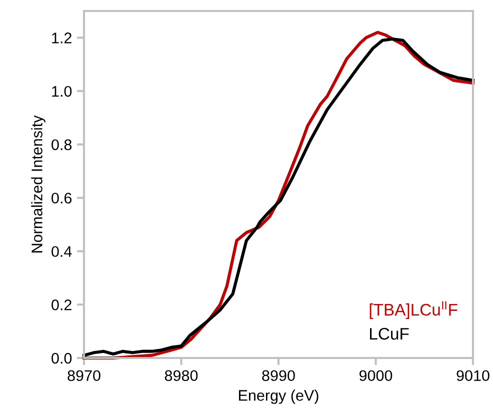  What do you see at coordinates (62, 91) in the screenshot?
I see `y-tick-label: 1.0` at bounding box center [62, 91].